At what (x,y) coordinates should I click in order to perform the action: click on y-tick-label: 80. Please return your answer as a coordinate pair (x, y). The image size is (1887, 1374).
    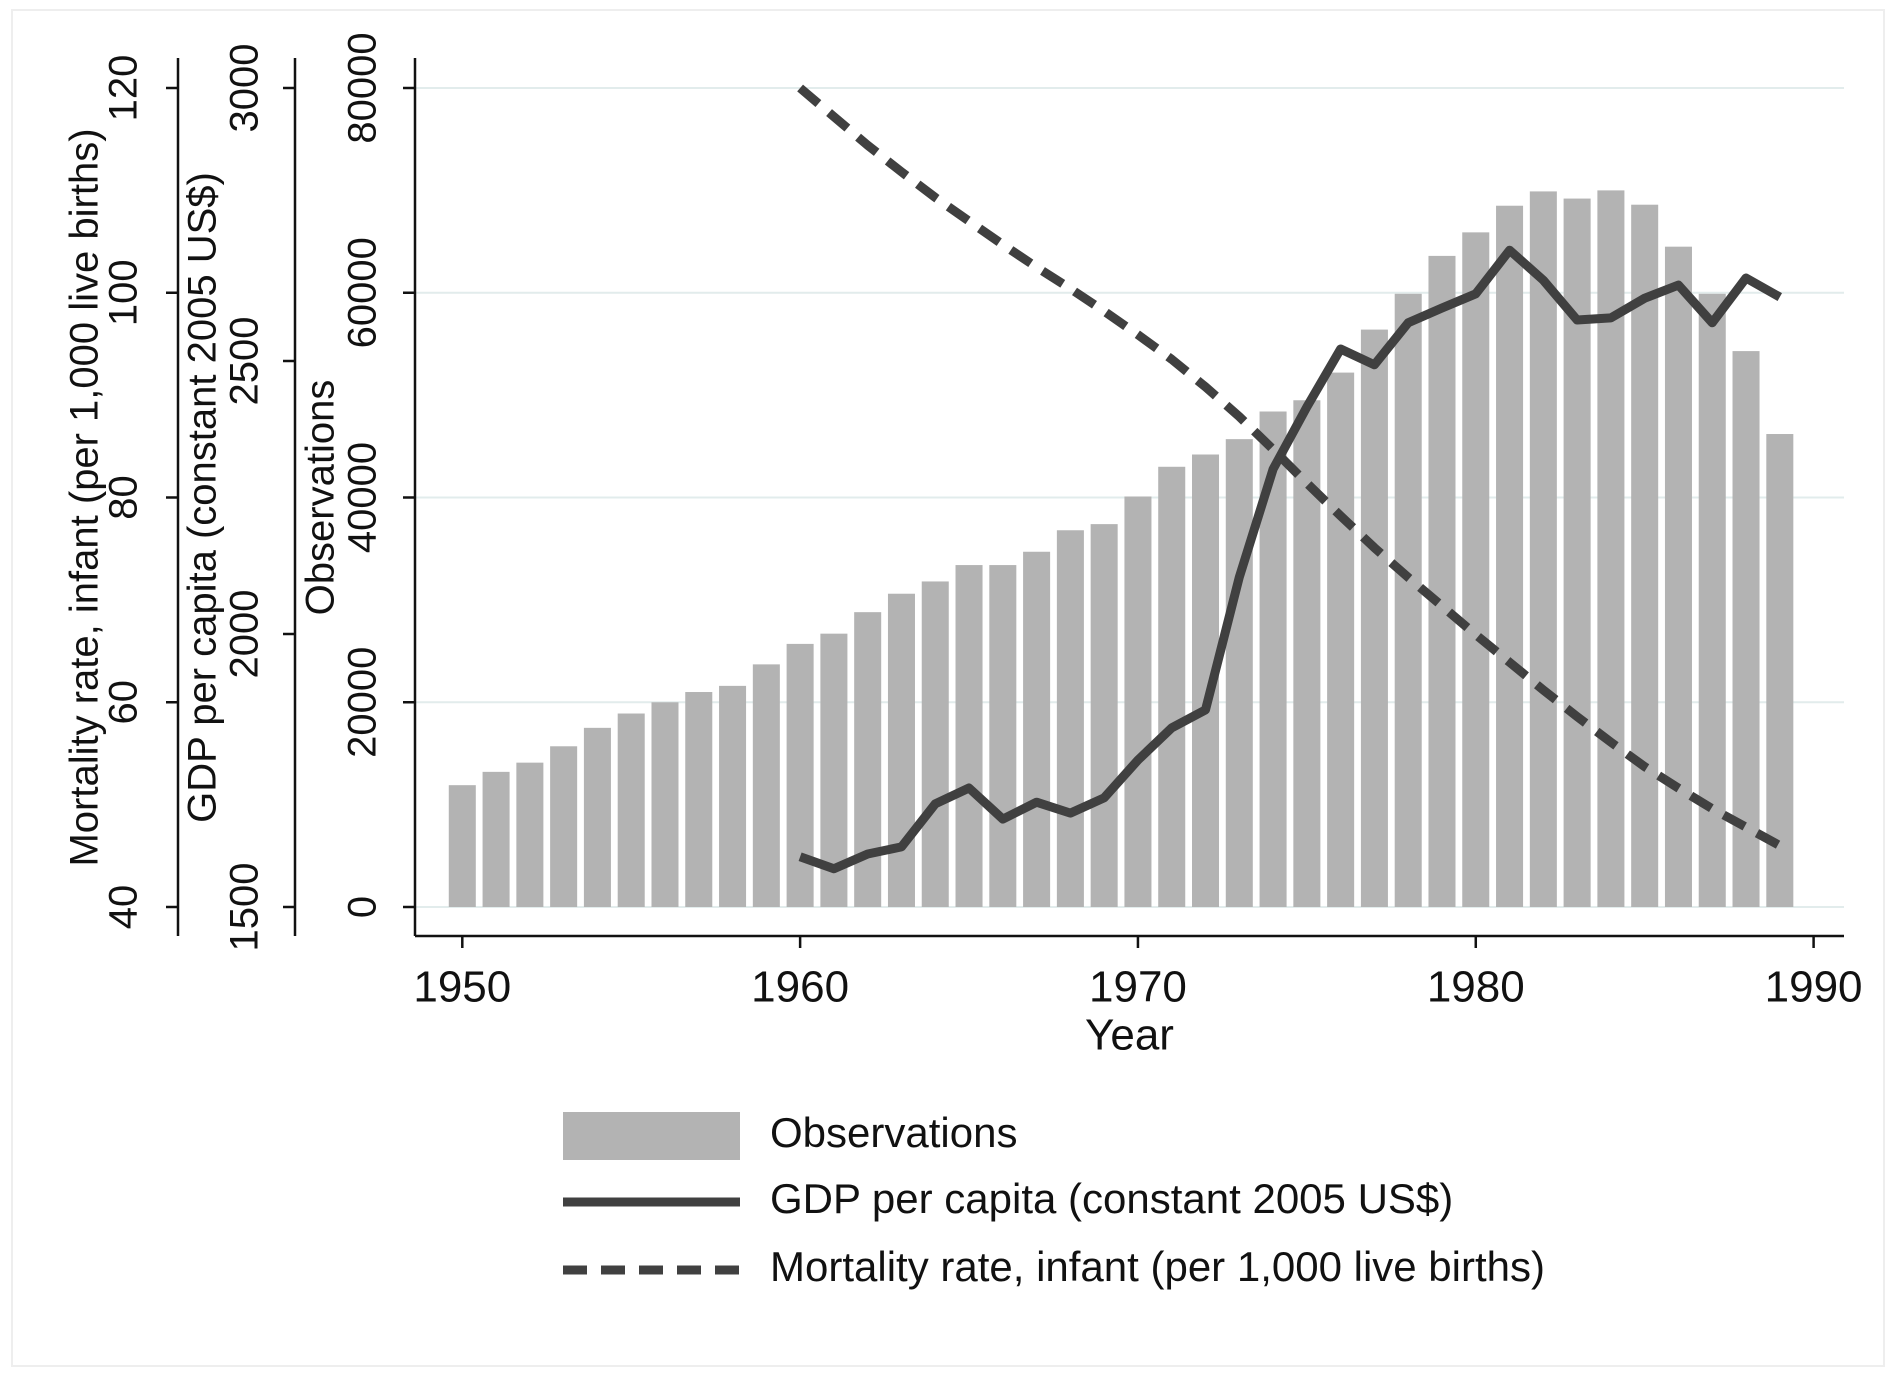
    Looking at the image, I should click on (124, 497).